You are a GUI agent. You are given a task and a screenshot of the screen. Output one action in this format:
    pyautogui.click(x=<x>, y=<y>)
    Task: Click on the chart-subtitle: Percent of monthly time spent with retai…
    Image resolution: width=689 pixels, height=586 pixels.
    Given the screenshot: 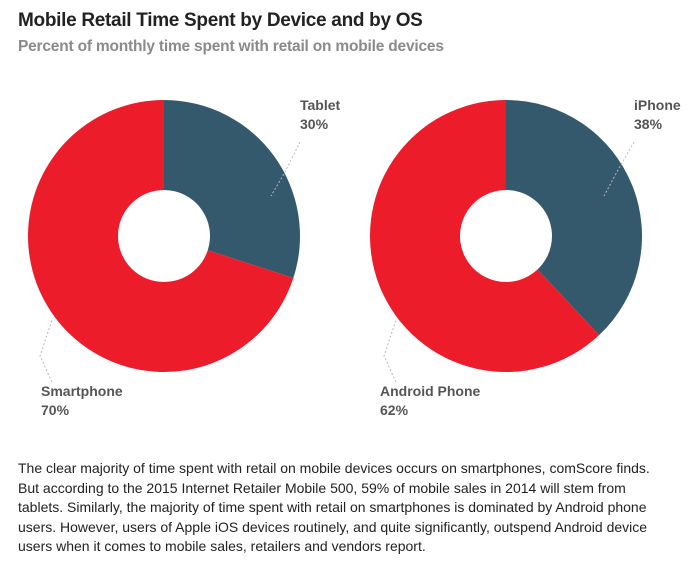 What is the action you would take?
    pyautogui.click(x=231, y=46)
    